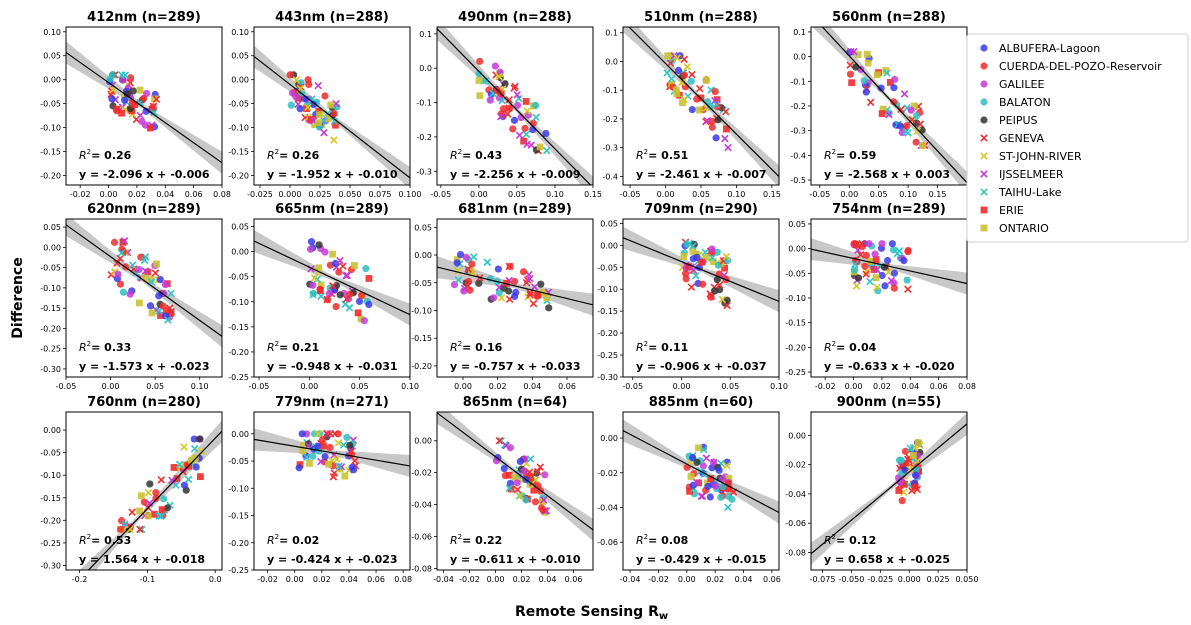 This screenshot has width=1191, height=625. Describe the element at coordinates (798, 155) in the screenshot. I see `y-tick-label: -0.4` at that location.